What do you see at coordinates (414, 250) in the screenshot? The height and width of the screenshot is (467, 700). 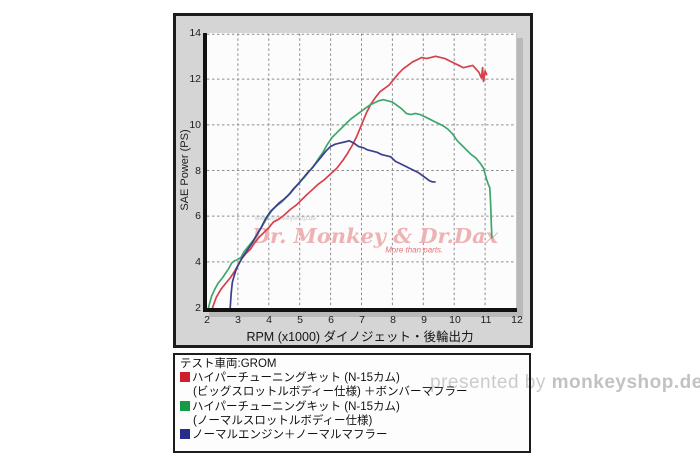 I see `more-than-parts-watermark: More than parts.` at bounding box center [414, 250].